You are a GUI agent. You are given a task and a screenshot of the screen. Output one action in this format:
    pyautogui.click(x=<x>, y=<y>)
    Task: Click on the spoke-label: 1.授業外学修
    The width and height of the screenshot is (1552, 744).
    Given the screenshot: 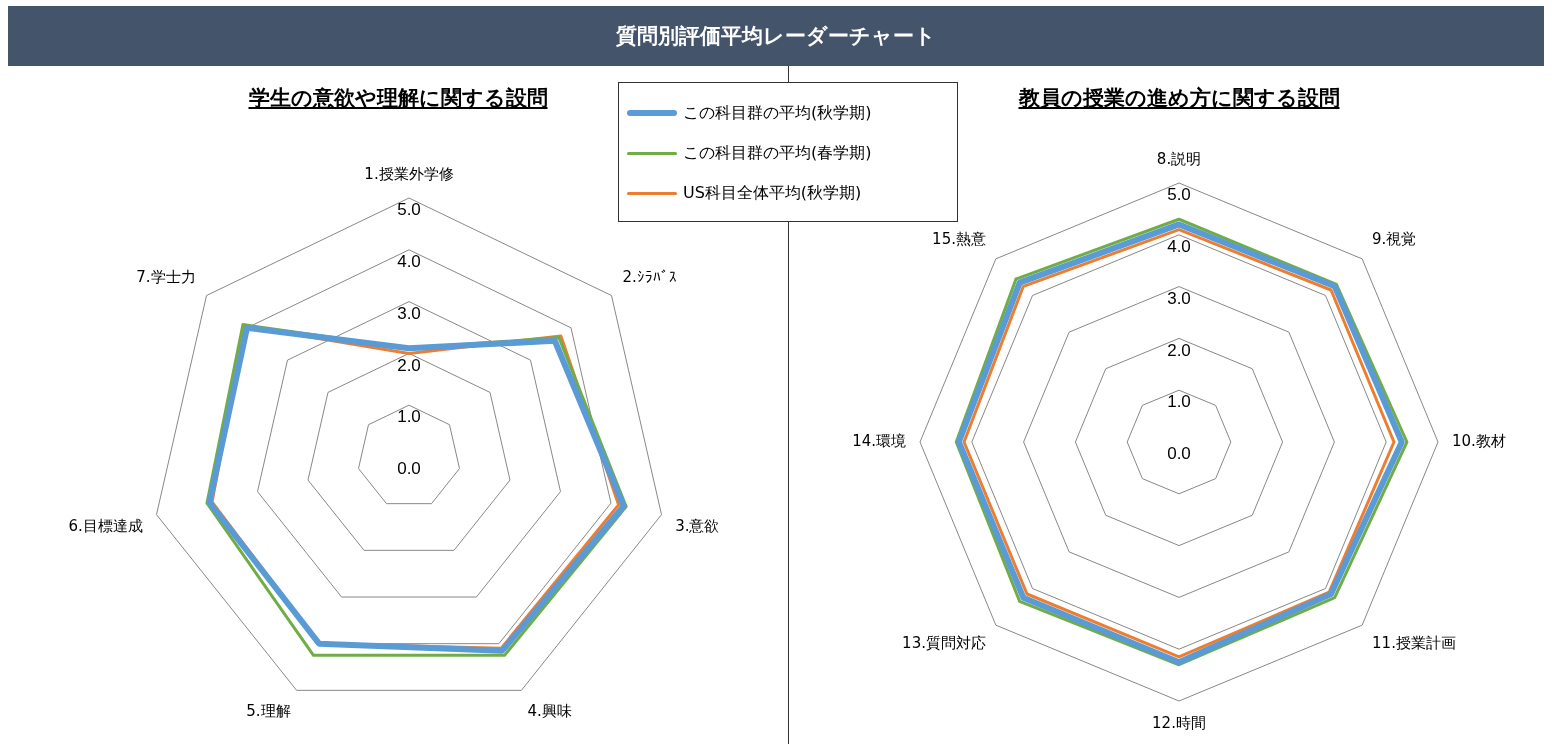 What is the action you would take?
    pyautogui.click(x=409, y=173)
    